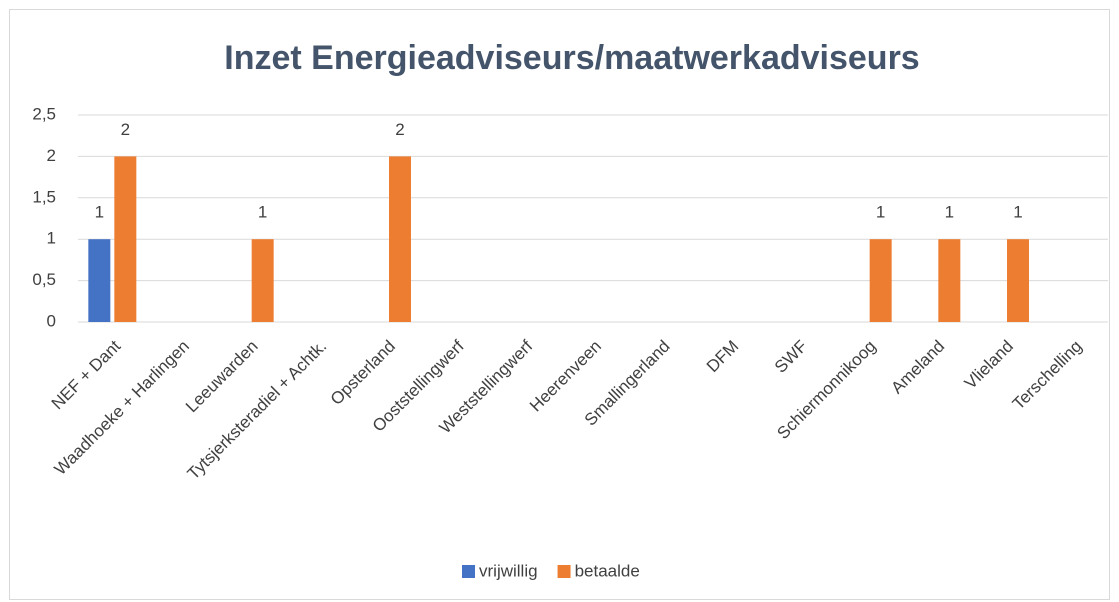 Image resolution: width=1119 pixels, height=602 pixels. I want to click on chart-title: Inzet Energieadviseurs/maatwerkadviseurs, so click(571, 58).